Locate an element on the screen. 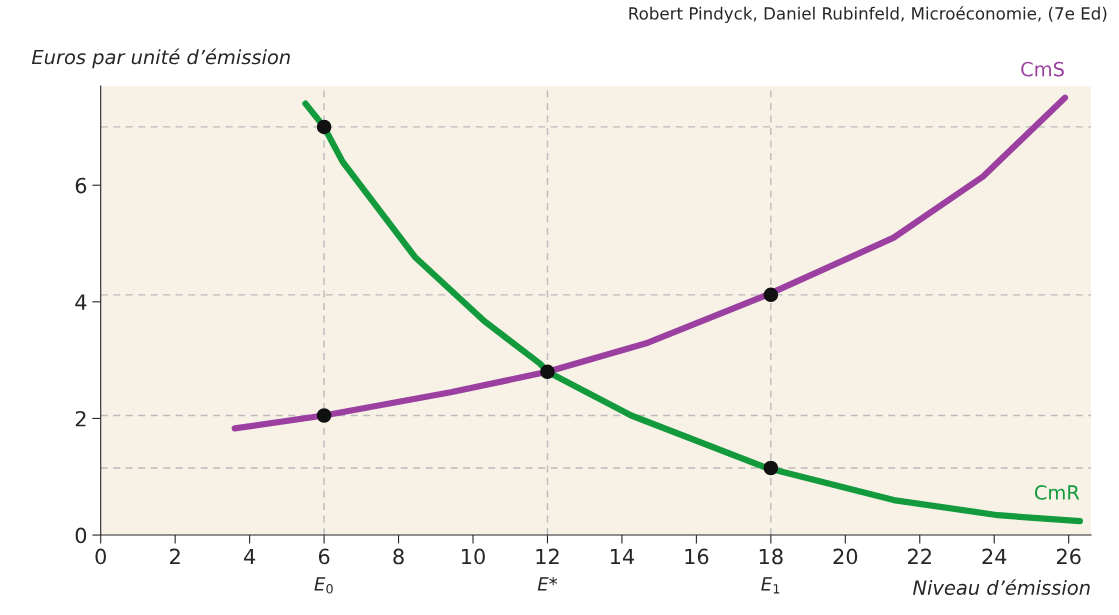  x-tick-label: 10 is located at coordinates (473, 556).